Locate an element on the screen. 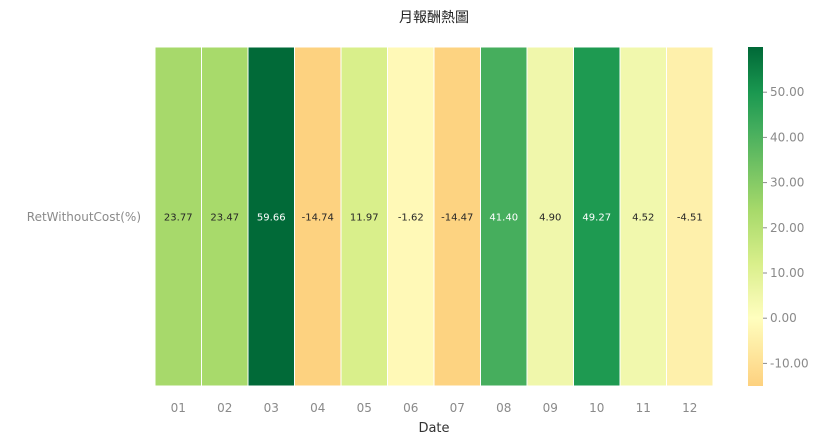 This screenshot has height=444, width=827. x-tick-label: 10 is located at coordinates (596, 408).